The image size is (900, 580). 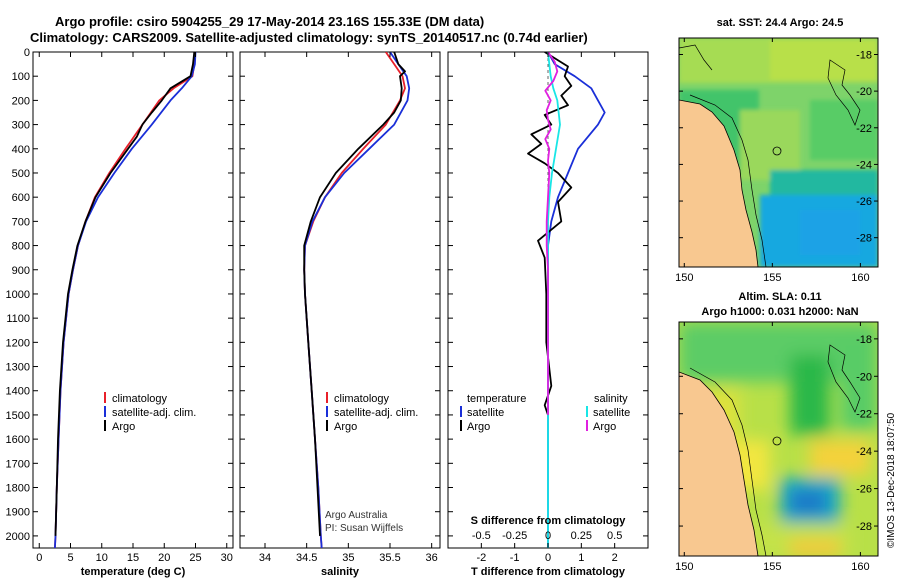 What do you see at coordinates (581, 558) in the screenshot?
I see `x-tick-label: 1` at bounding box center [581, 558].